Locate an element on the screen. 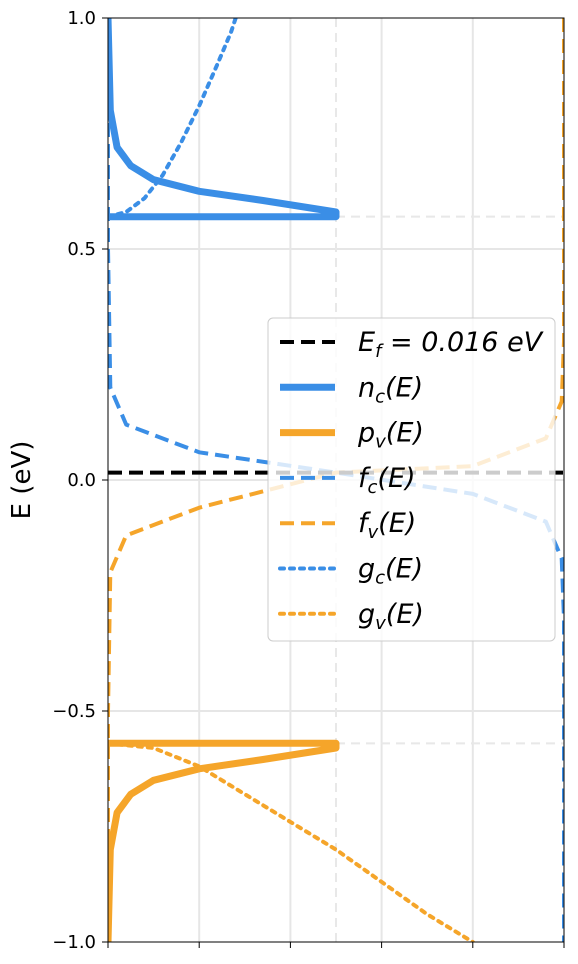  y-axis-label: E (eV) is located at coordinates (22, 480).